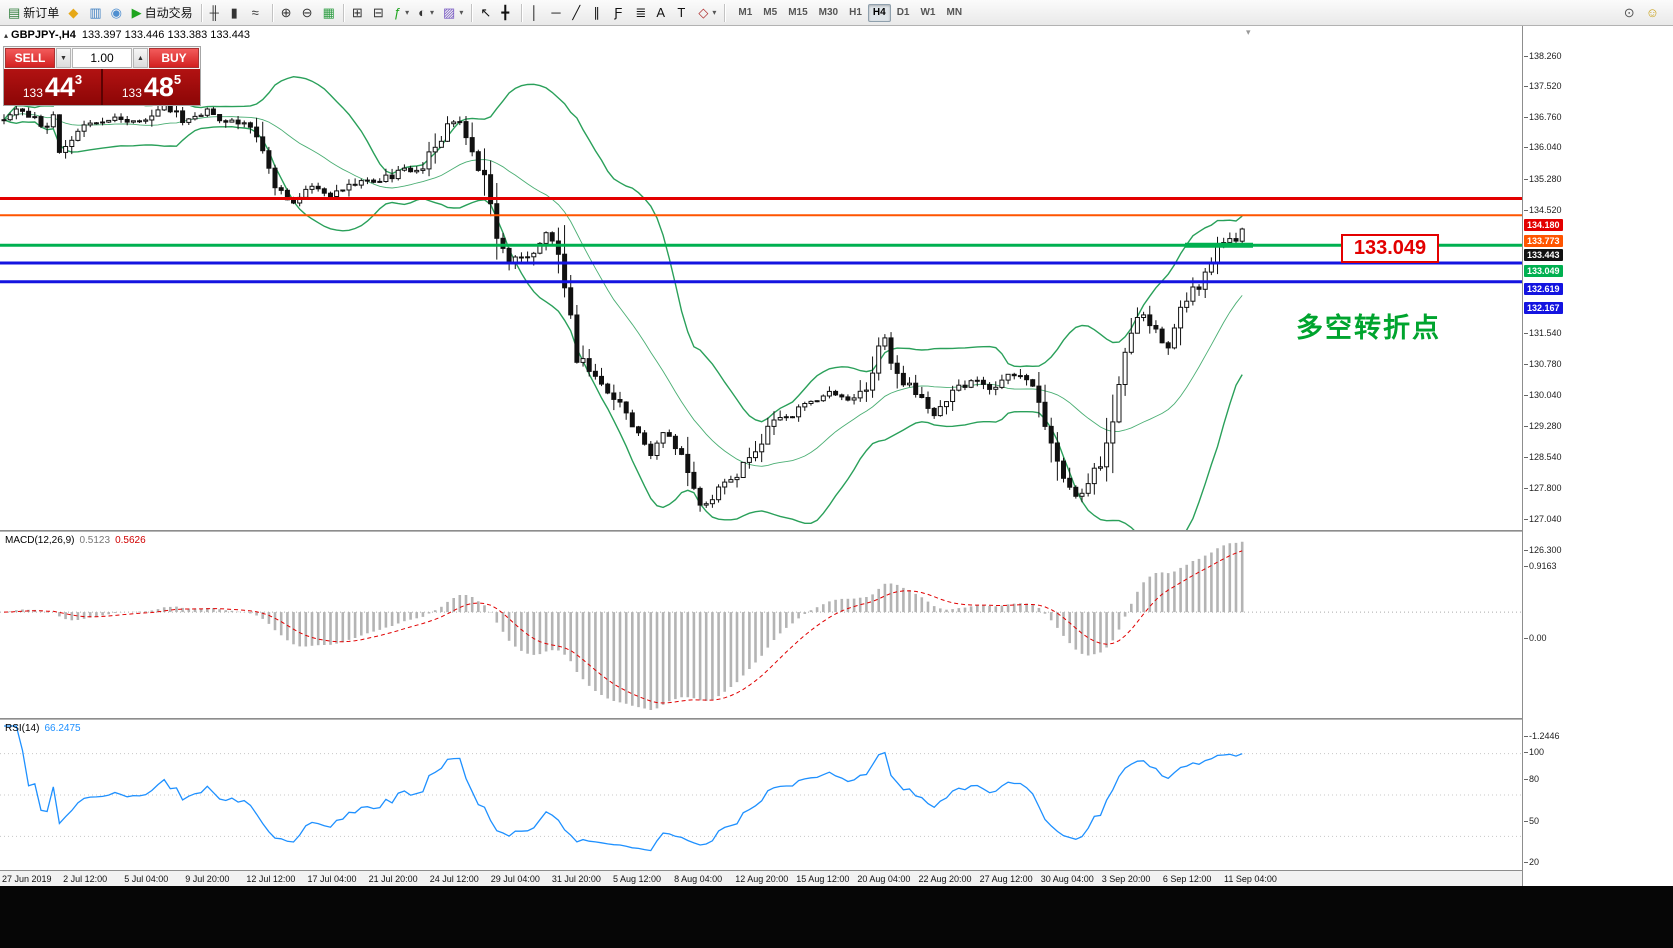 Image resolution: width=1673 pixels, height=948 pixels. What do you see at coordinates (30, 58) in the screenshot?
I see `sell-button: SELL` at bounding box center [30, 58].